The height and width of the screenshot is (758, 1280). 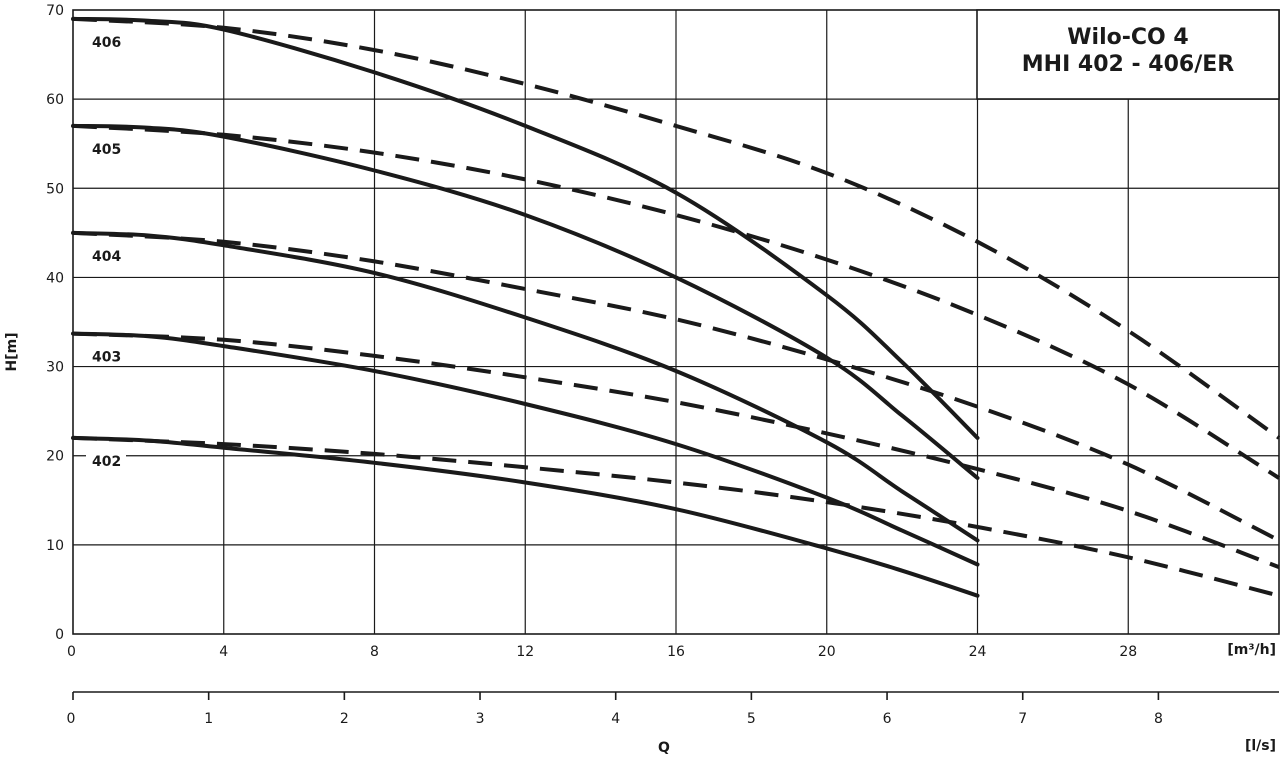 What do you see at coordinates (223, 652) in the screenshot?
I see `x-tick-label: 4` at bounding box center [223, 652].